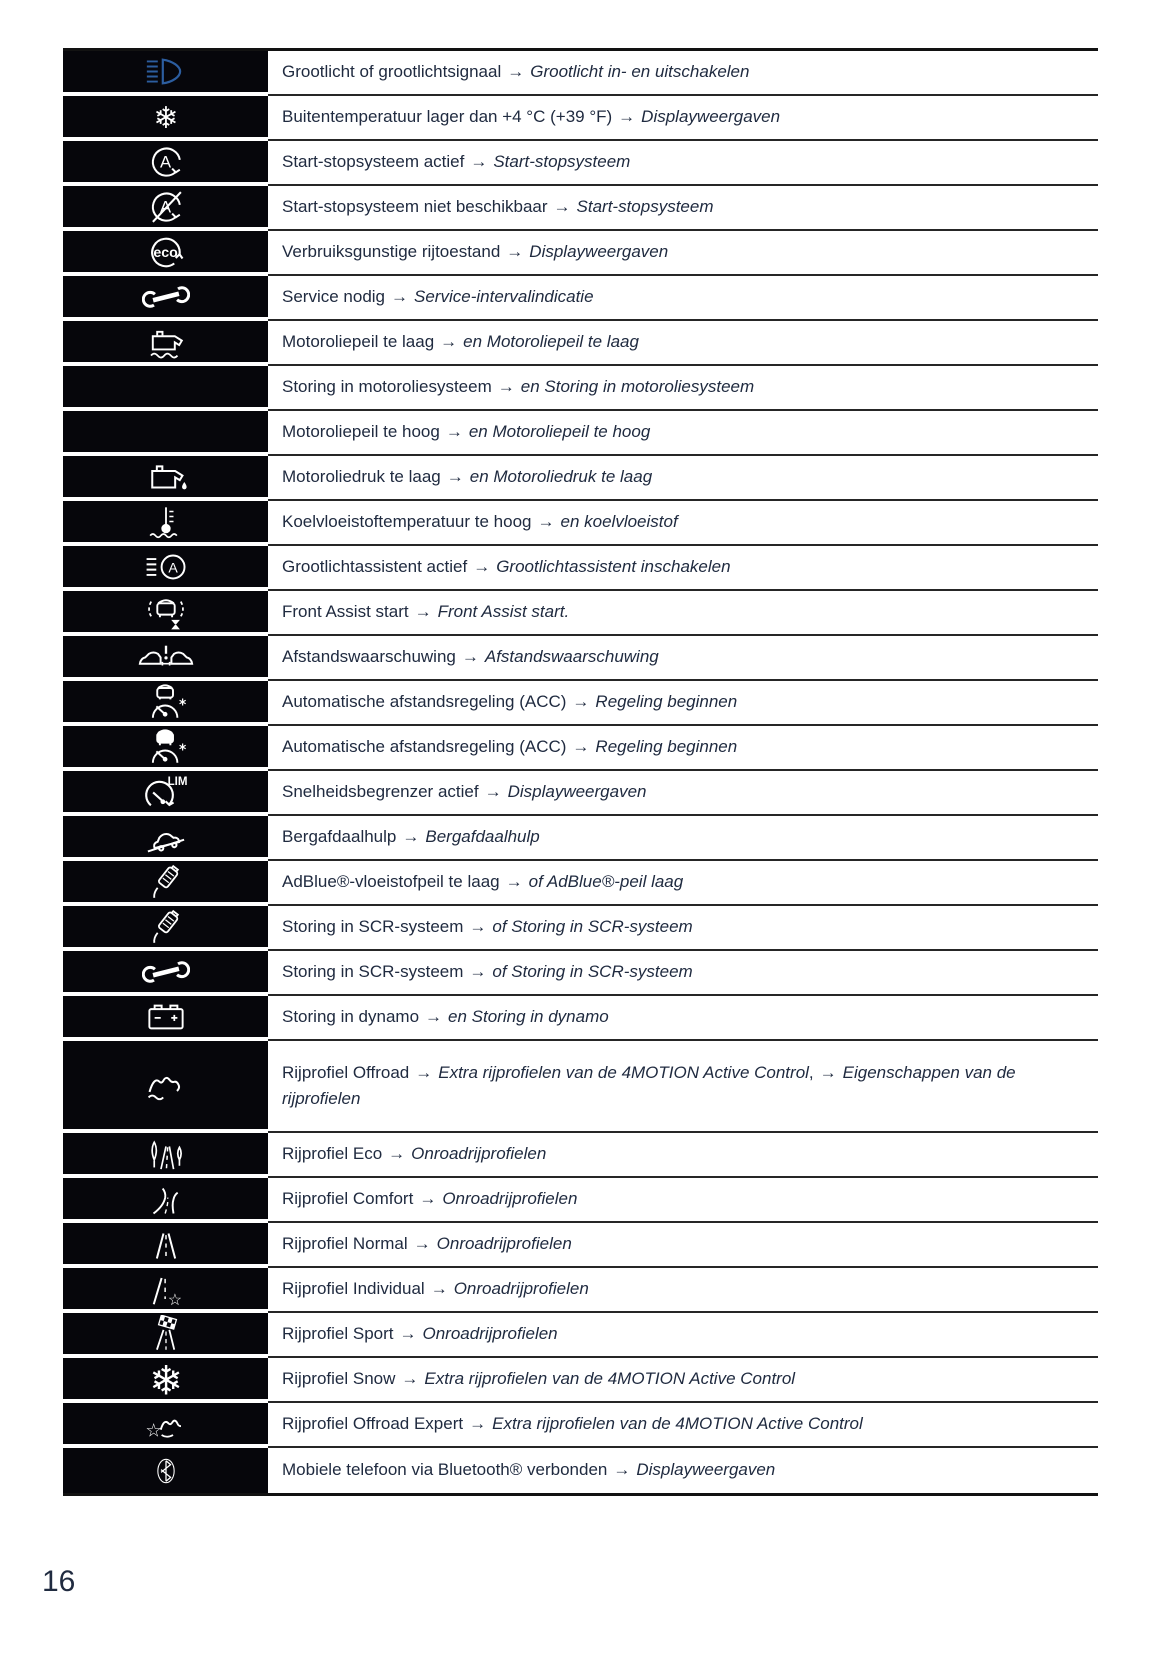 This screenshot has height=1653, width=1165. Describe the element at coordinates (415, 207) in the screenshot. I see `row-label: Start-stopsysteem niet beschikbaar` at that location.